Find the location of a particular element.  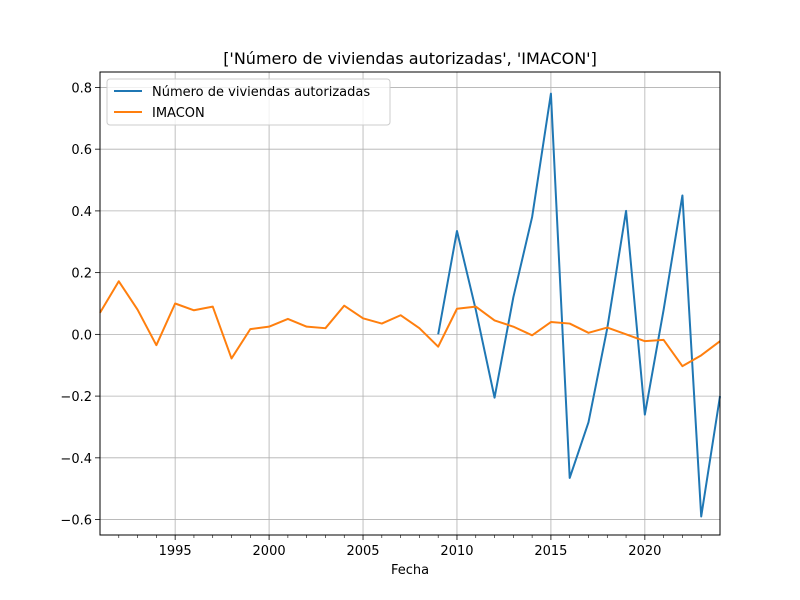

x-tick-label: 2020 is located at coordinates (644, 551).